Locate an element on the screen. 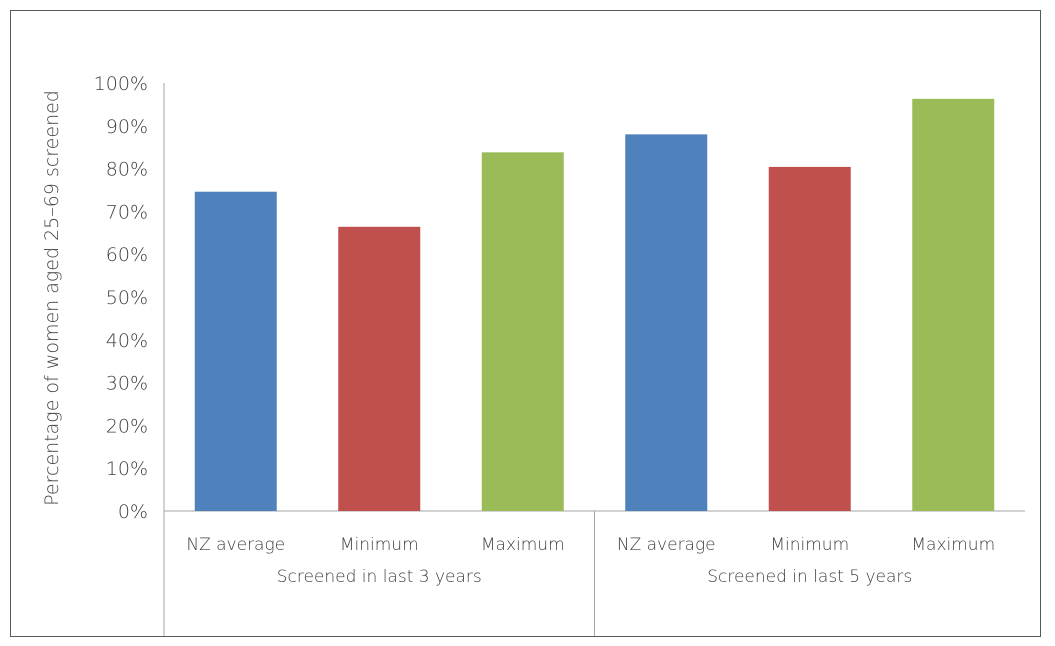 The image size is (1055, 646). y-tick-labels: 0% 10% 20% 30% 40% 50% 60% 70% 80% 90% 100% is located at coordinates (121, 298).